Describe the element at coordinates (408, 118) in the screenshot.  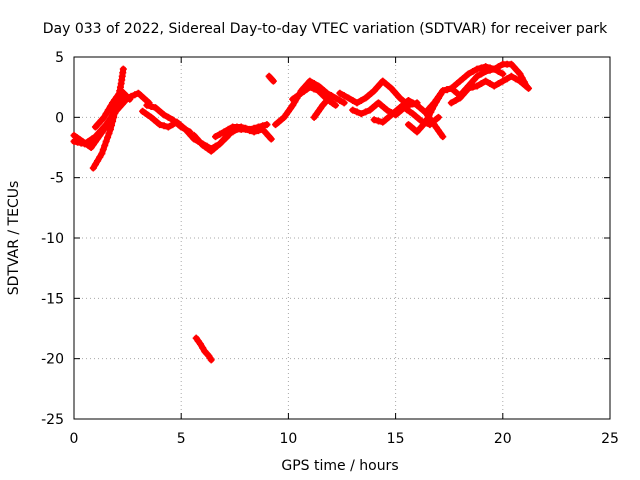
I see `series-arc-o` at that location.